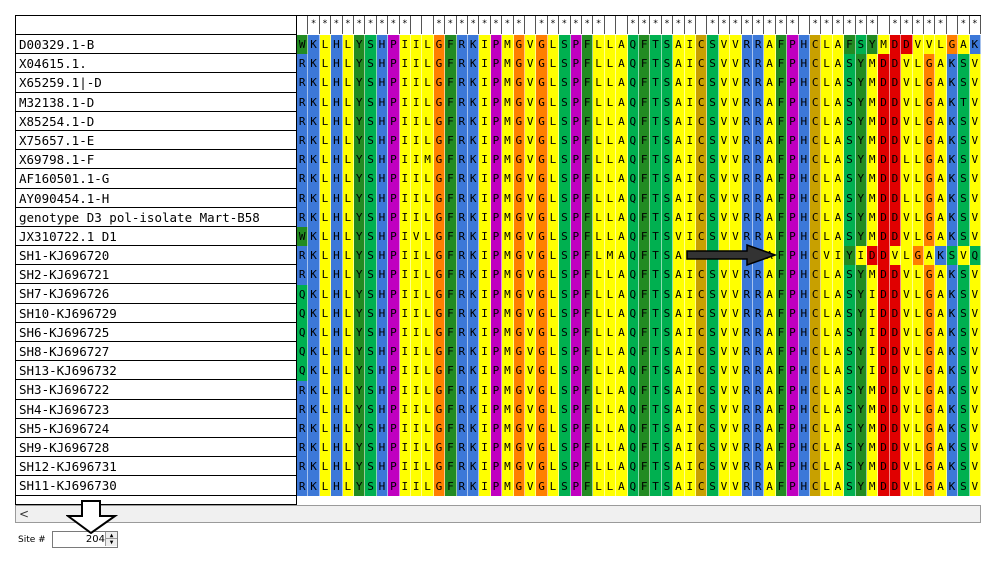 Image resolution: width=1000 pixels, height=567 pixels. What do you see at coordinates (633, 294) in the screenshot?
I see `residue-cell: Q` at bounding box center [633, 294].